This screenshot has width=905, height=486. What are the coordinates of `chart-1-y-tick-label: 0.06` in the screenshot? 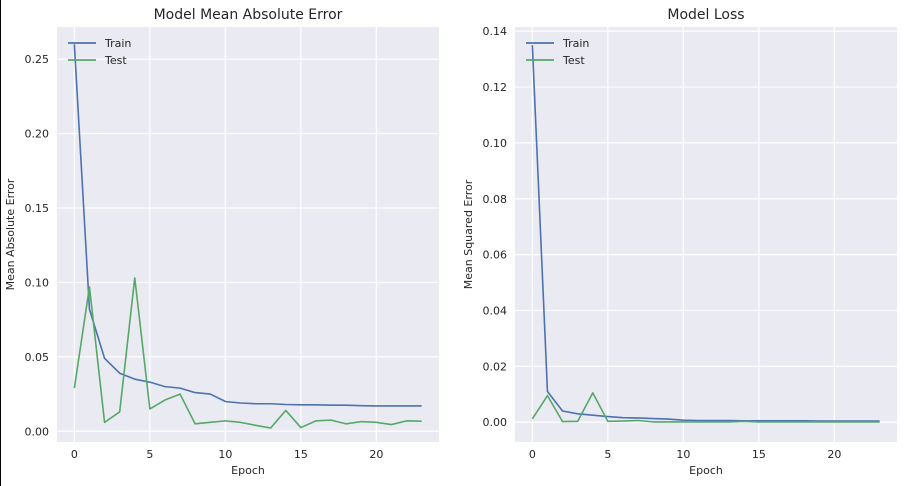 It's located at (495, 255).